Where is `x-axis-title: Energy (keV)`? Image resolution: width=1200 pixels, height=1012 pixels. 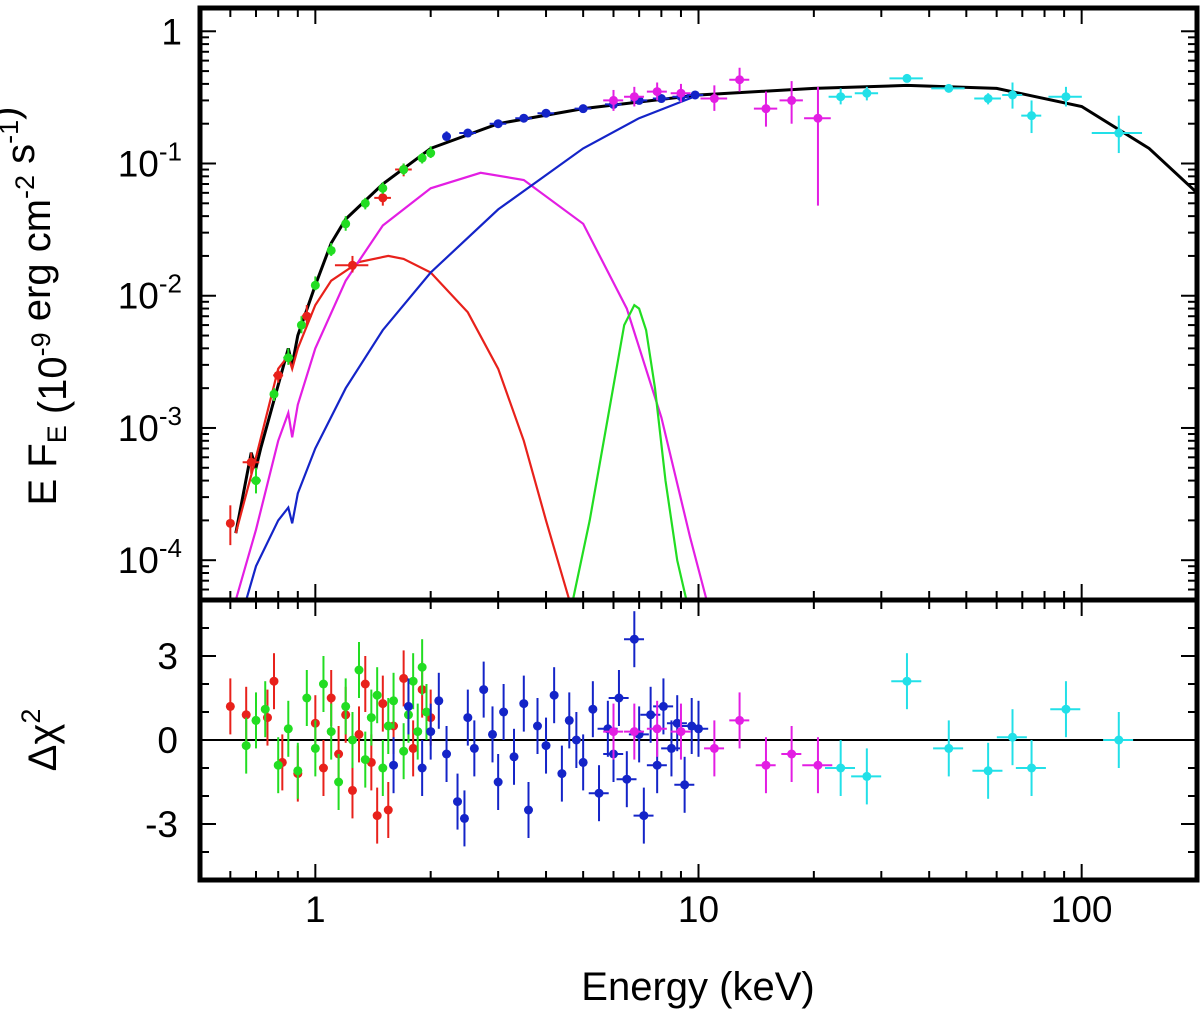 x-axis-title: Energy (keV) is located at coordinates (697, 987).